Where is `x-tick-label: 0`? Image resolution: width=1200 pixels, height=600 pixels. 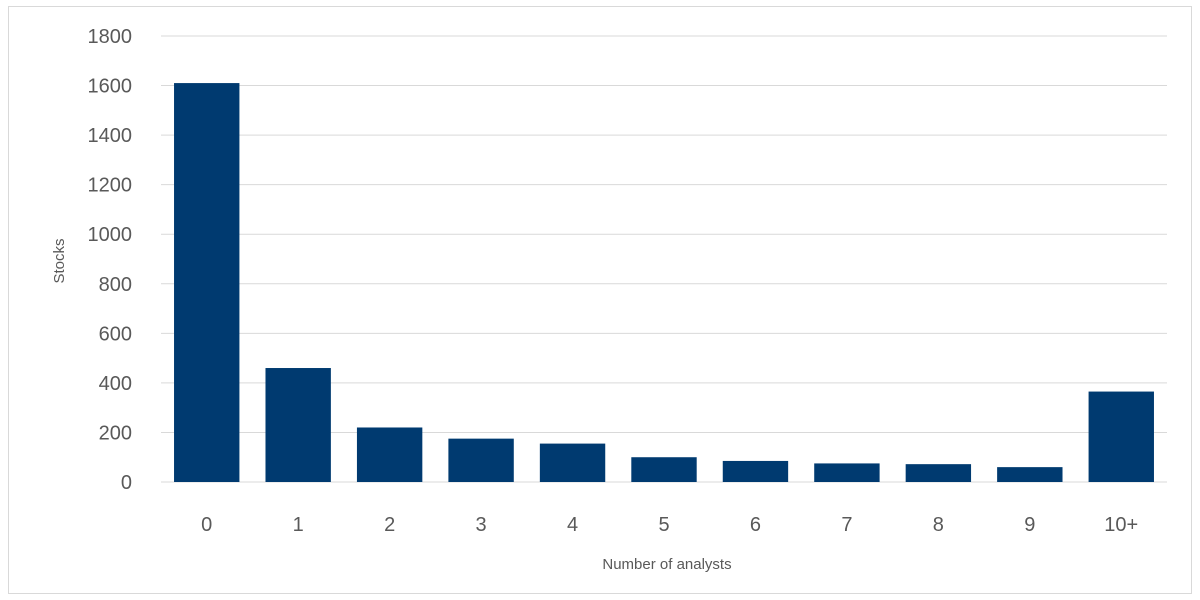
x-tick-label: 0 is located at coordinates (206, 525).